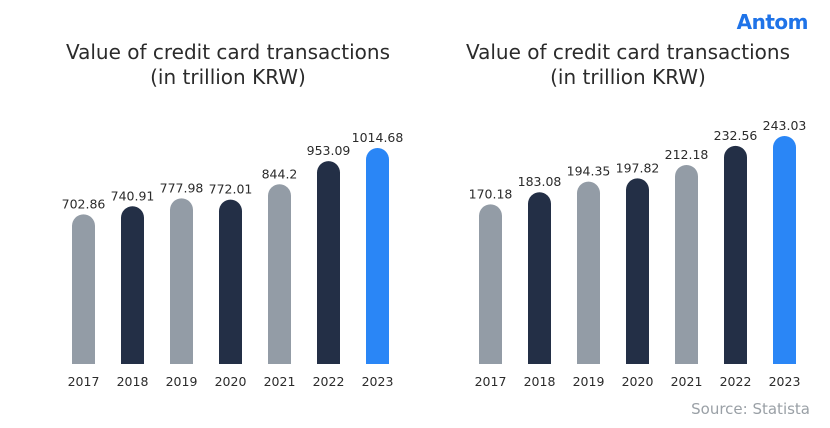 This screenshot has width=830, height=428. What do you see at coordinates (182, 187) in the screenshot?
I see `value-label: 777.98` at bounding box center [182, 187].